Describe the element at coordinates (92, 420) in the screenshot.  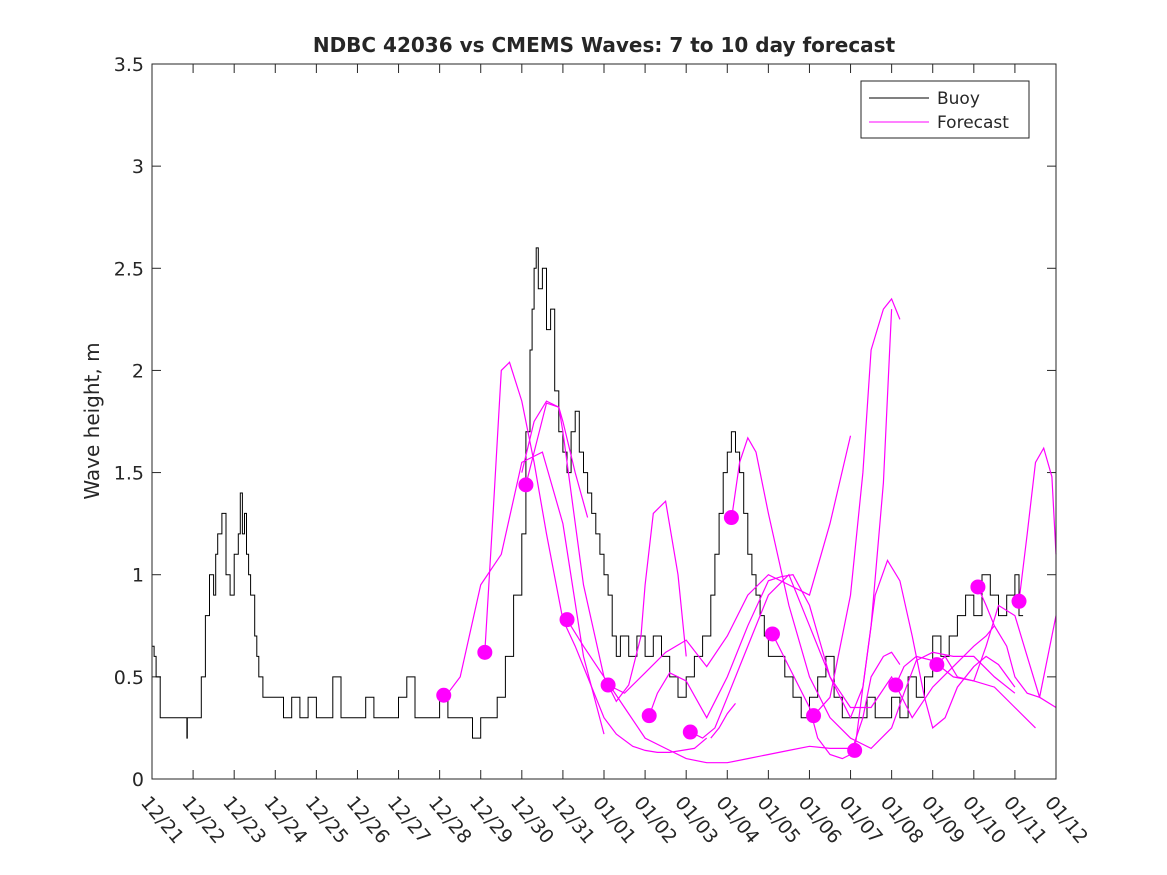
I see `y-axis-label: Wave height, m` at that location.